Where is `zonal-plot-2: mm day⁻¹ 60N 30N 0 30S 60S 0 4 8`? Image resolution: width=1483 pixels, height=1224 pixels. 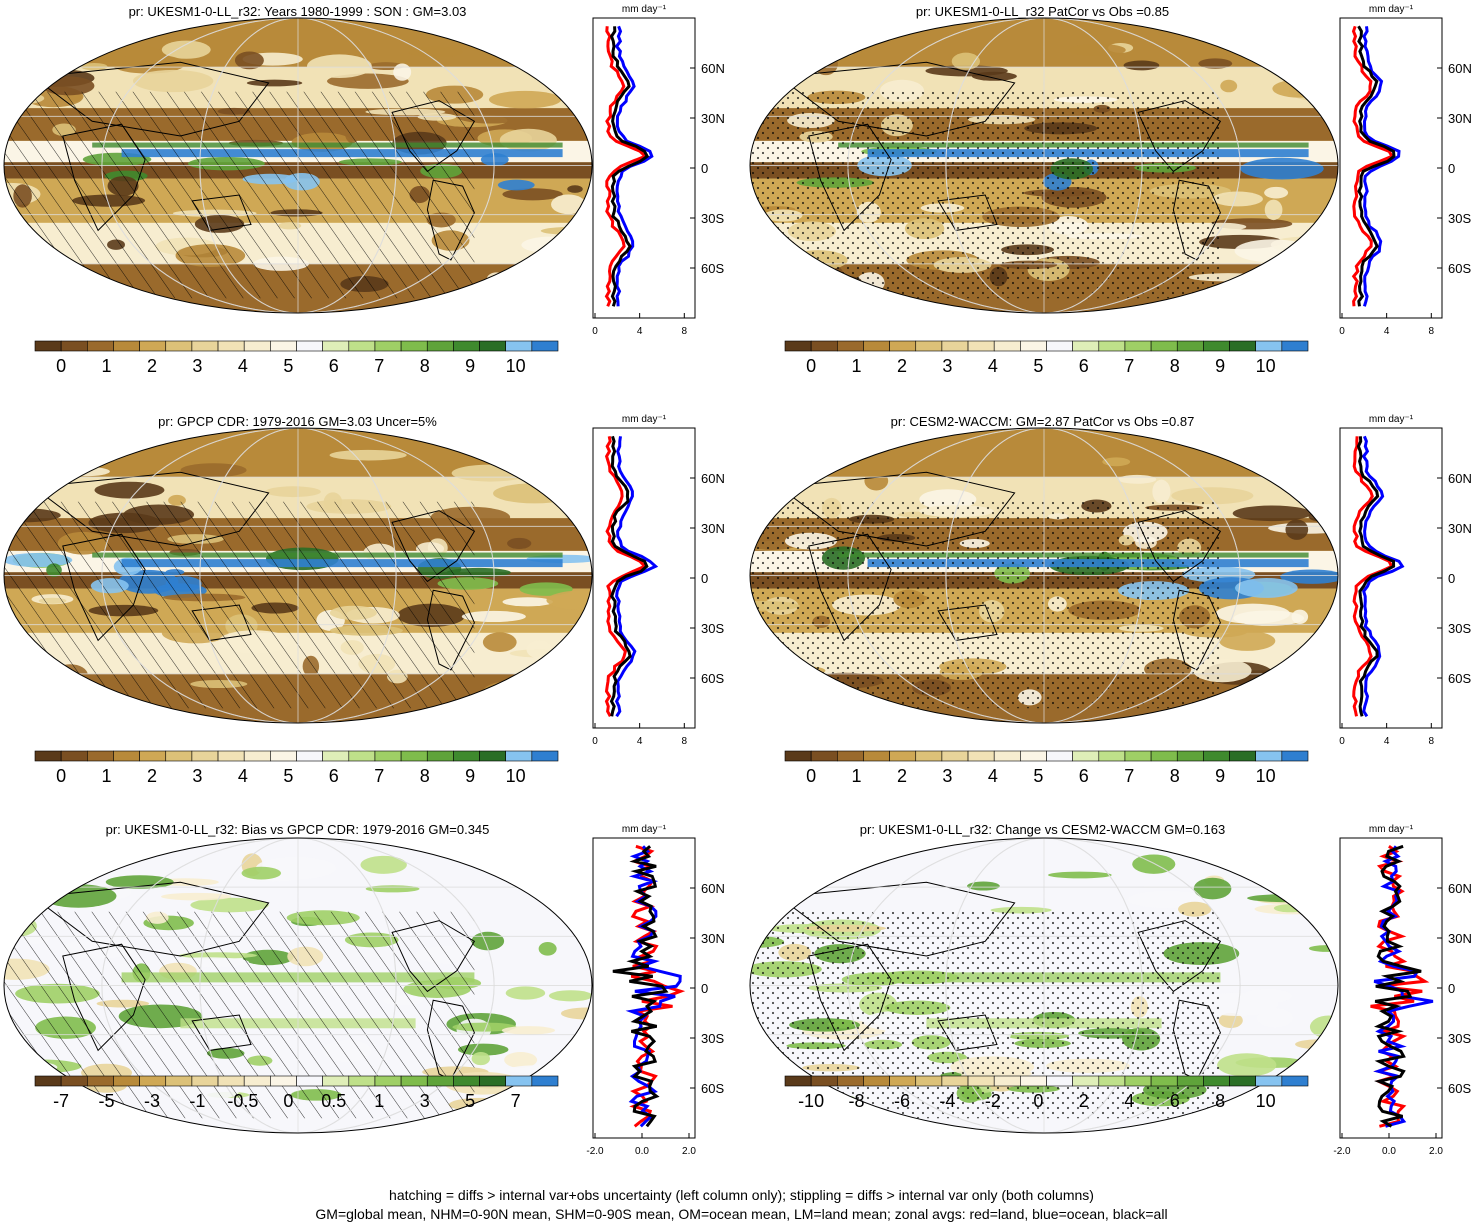 zonal-plot-2: mm day⁻¹ 60N 30N 0 30S 60S 0 4 8 is located at coordinates (1405, 170).